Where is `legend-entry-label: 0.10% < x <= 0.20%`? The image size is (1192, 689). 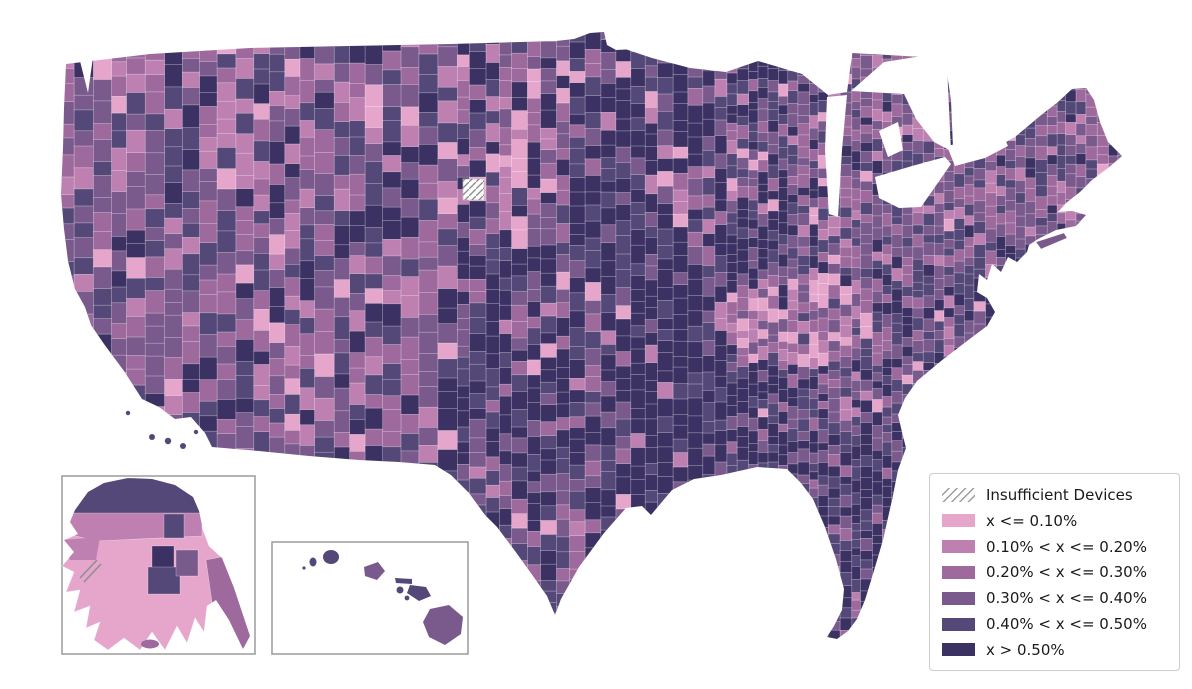 legend-entry-label: 0.10% < x <= 0.20% is located at coordinates (1066, 546).